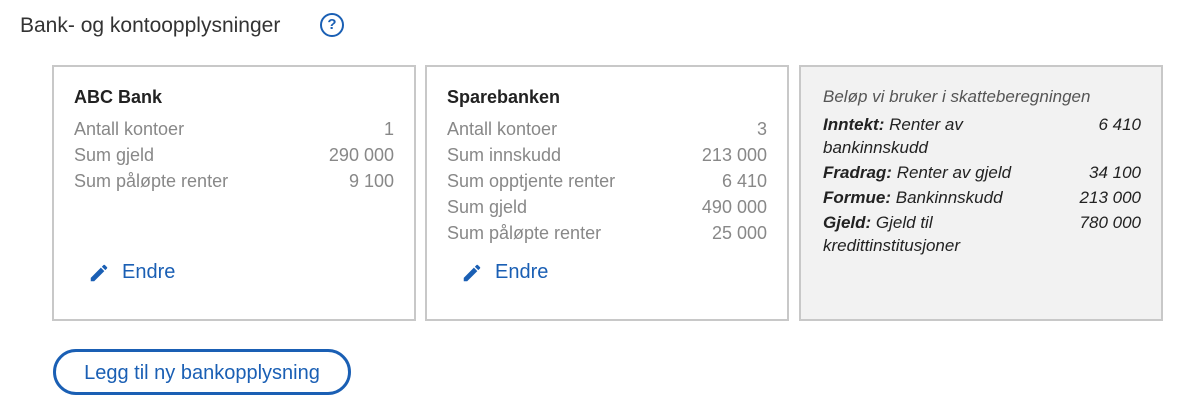 The image size is (1200, 417). I want to click on bank-row: Antall kontoer 3, so click(607, 129).